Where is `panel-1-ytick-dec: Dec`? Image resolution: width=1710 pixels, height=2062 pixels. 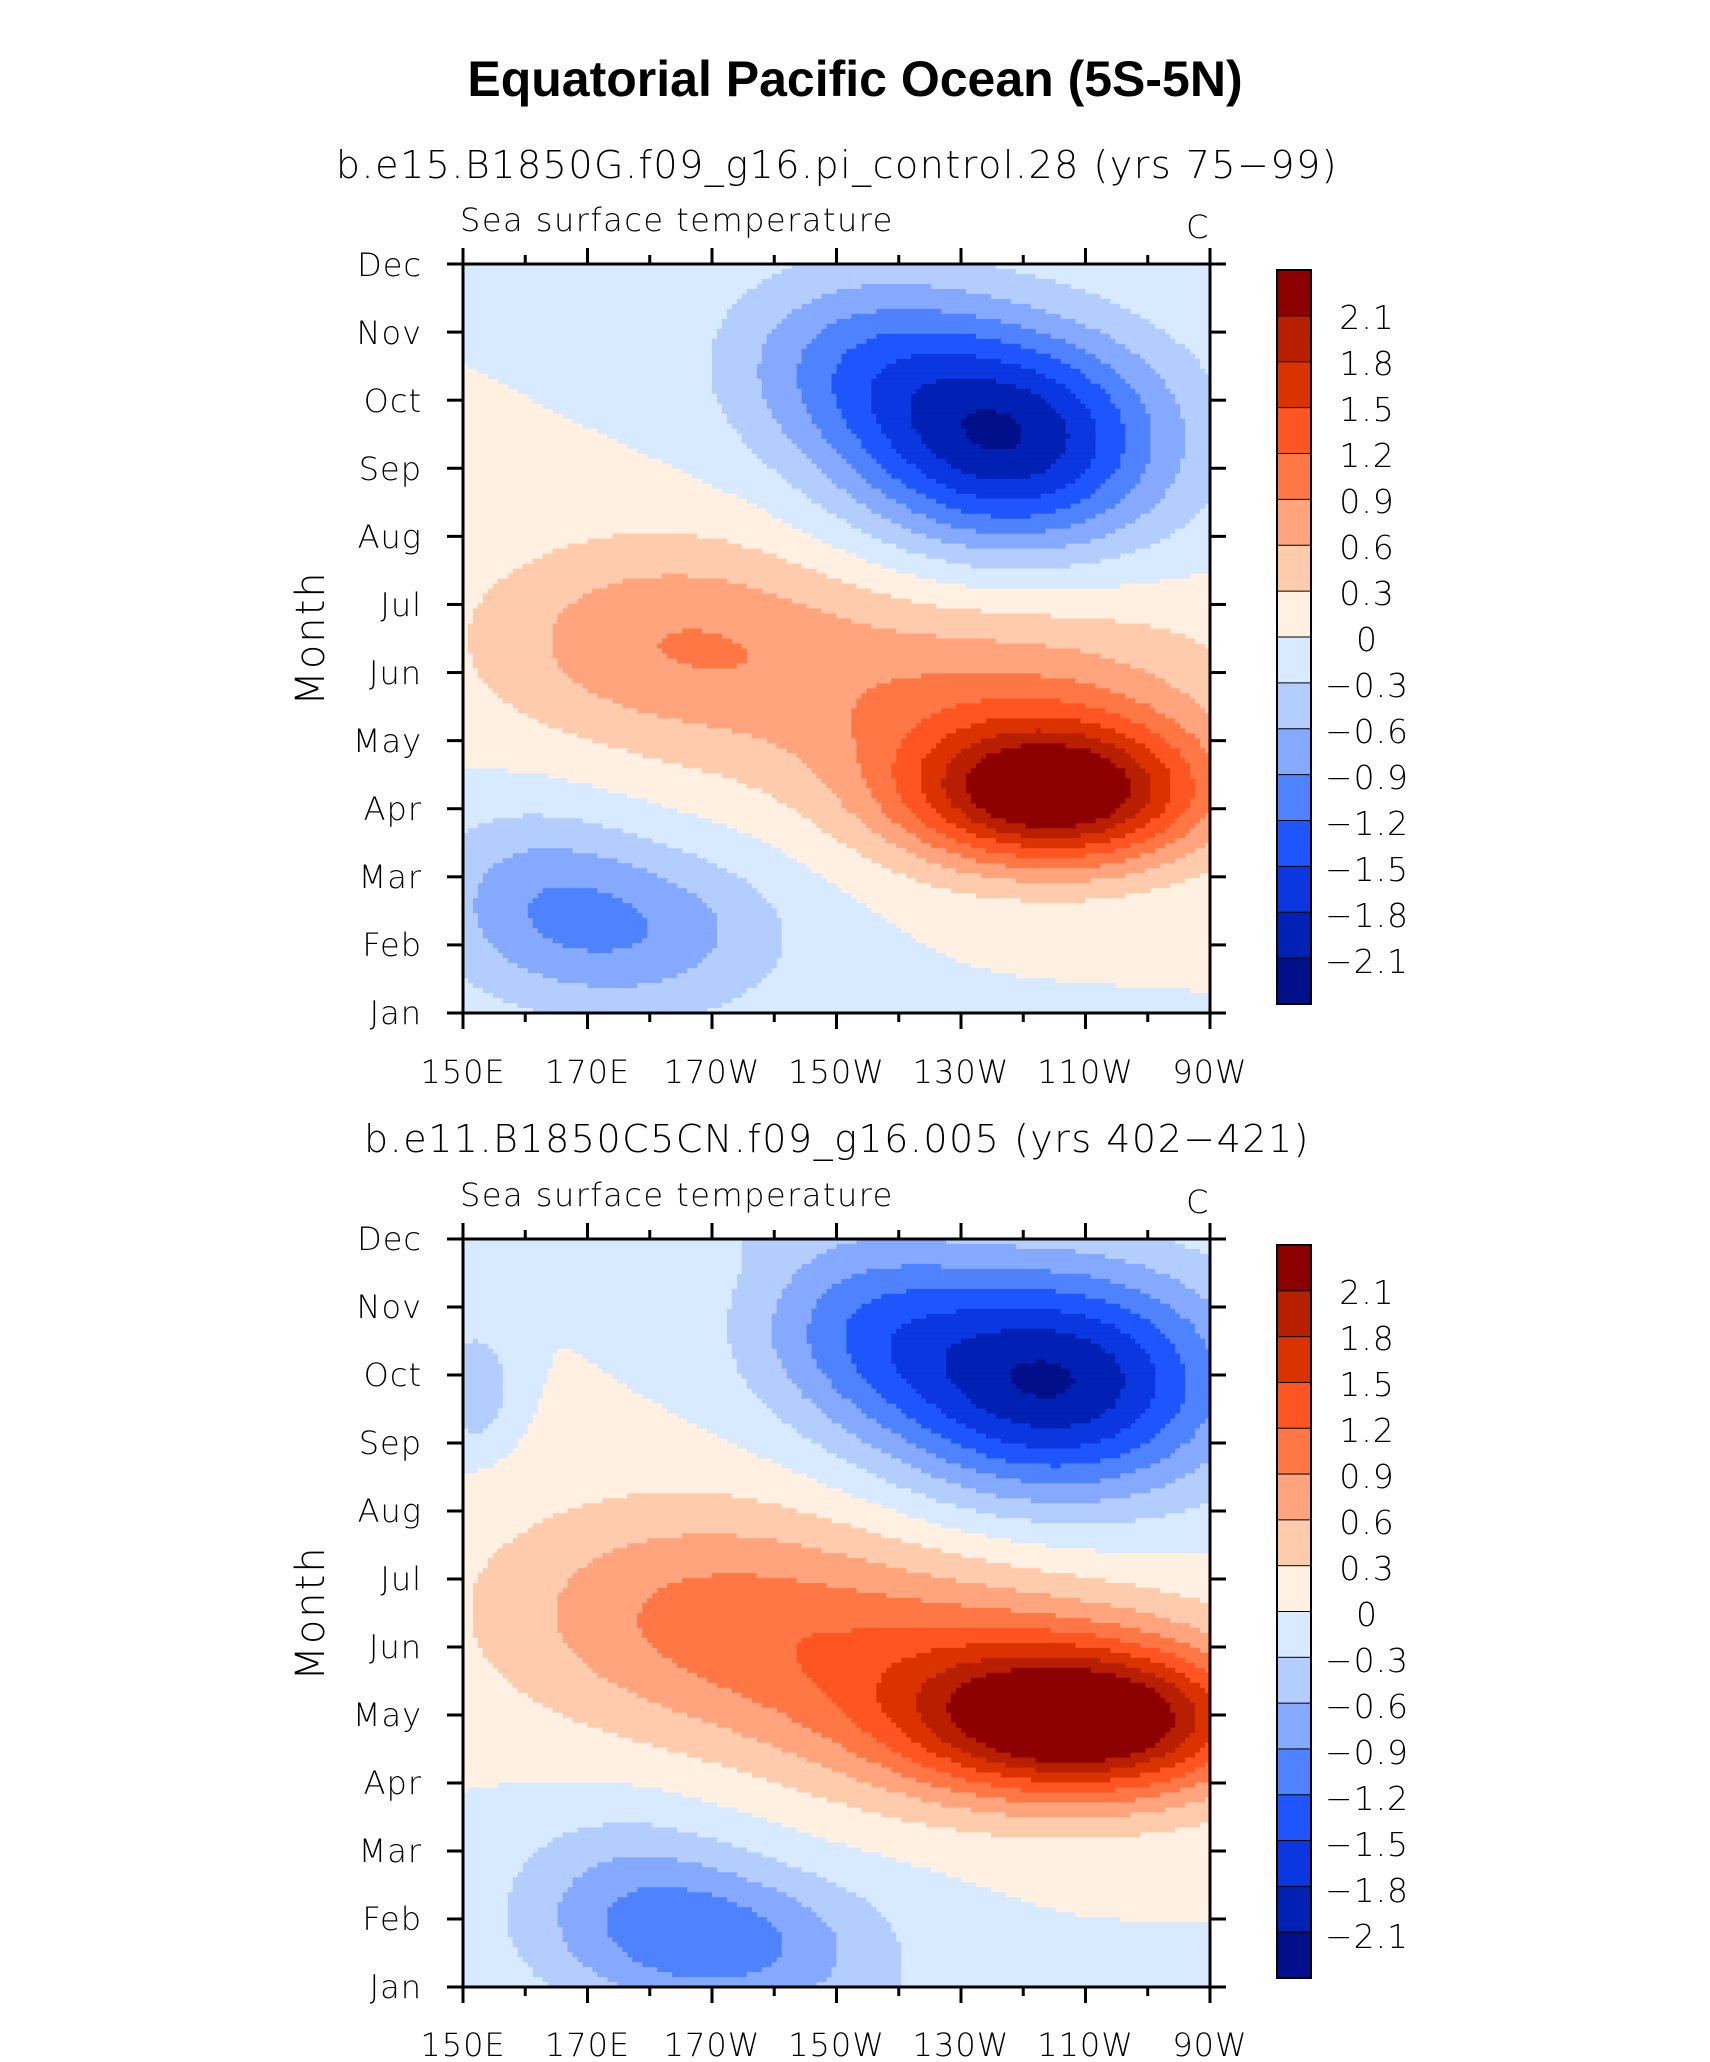
panel-1-ytick-dec: Dec is located at coordinates (389, 1239).